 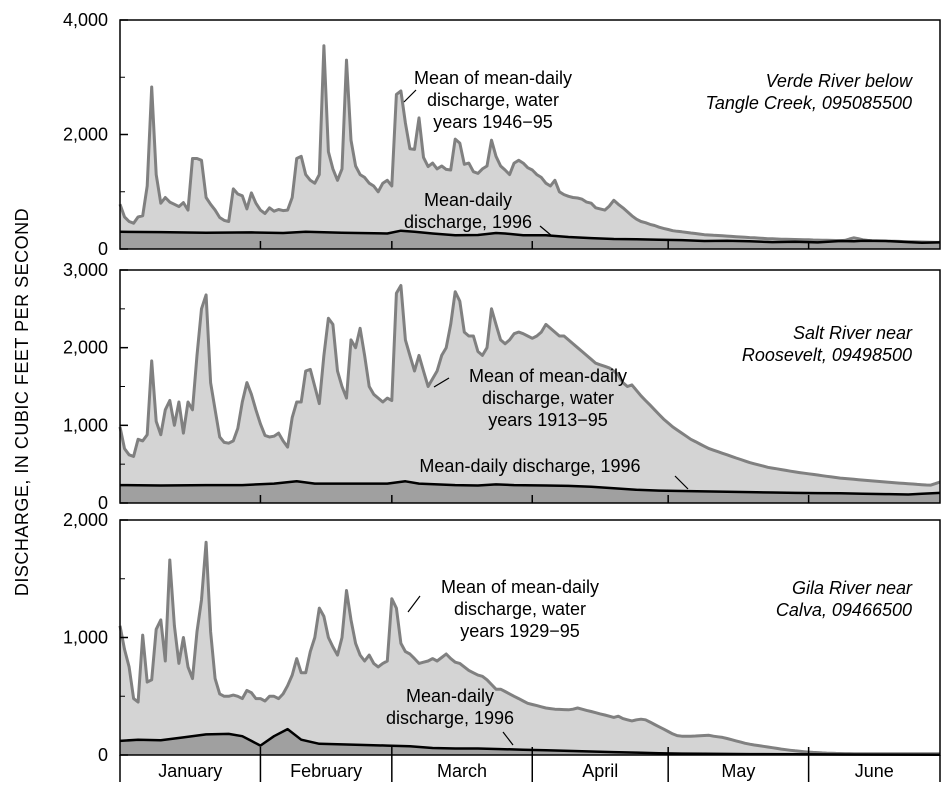 I want to click on salt-ytick-label-1: 1,000, so click(x=85, y=425).